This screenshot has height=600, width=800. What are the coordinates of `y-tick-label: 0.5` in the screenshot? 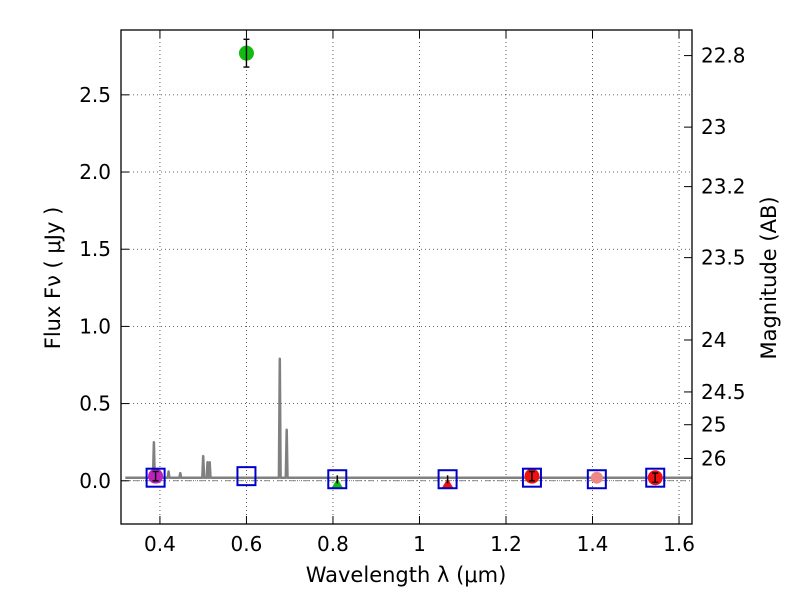 It's located at (95, 404).